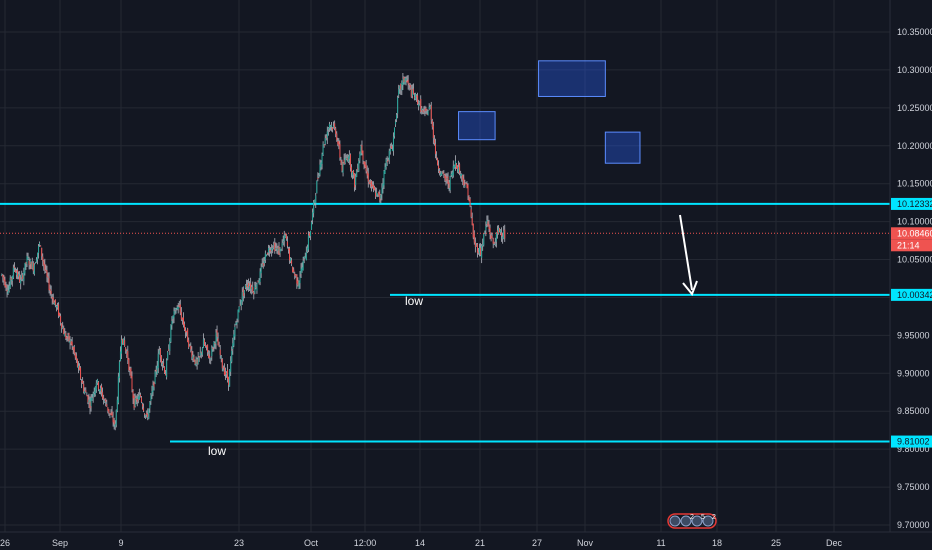 The image size is (932, 550). I want to click on events-group, so click(692, 521).